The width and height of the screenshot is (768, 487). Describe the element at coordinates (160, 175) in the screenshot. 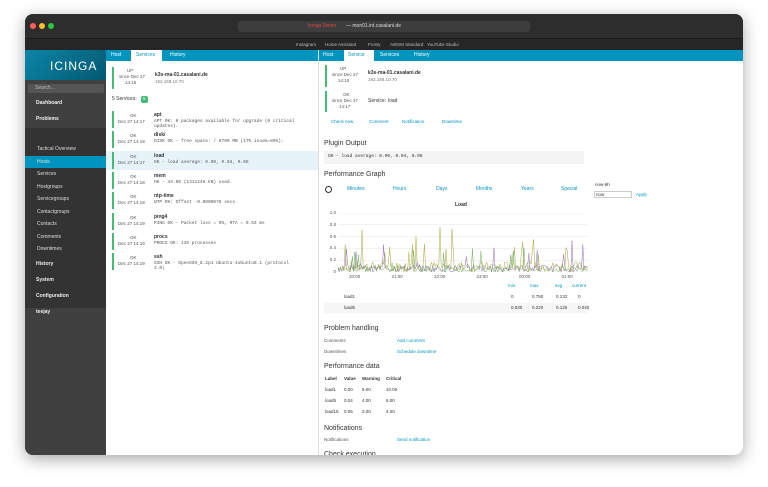

I see `service-name: mem` at that location.